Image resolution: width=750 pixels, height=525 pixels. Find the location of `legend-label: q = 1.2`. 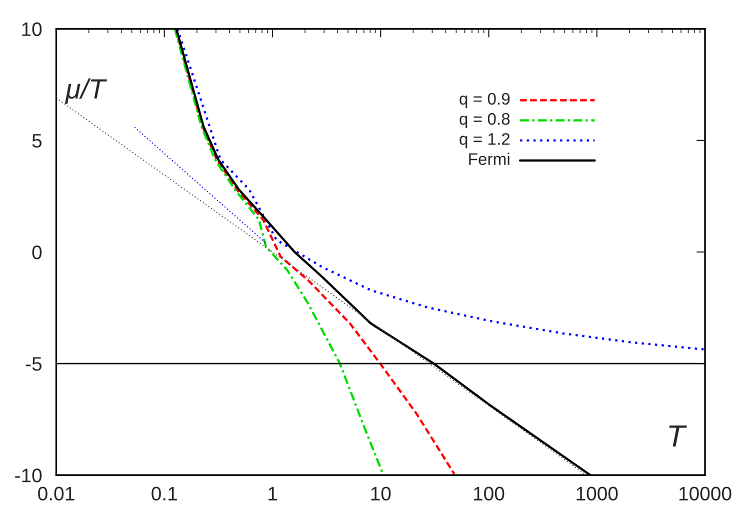

legend-label: q = 1.2 is located at coordinates (485, 140).